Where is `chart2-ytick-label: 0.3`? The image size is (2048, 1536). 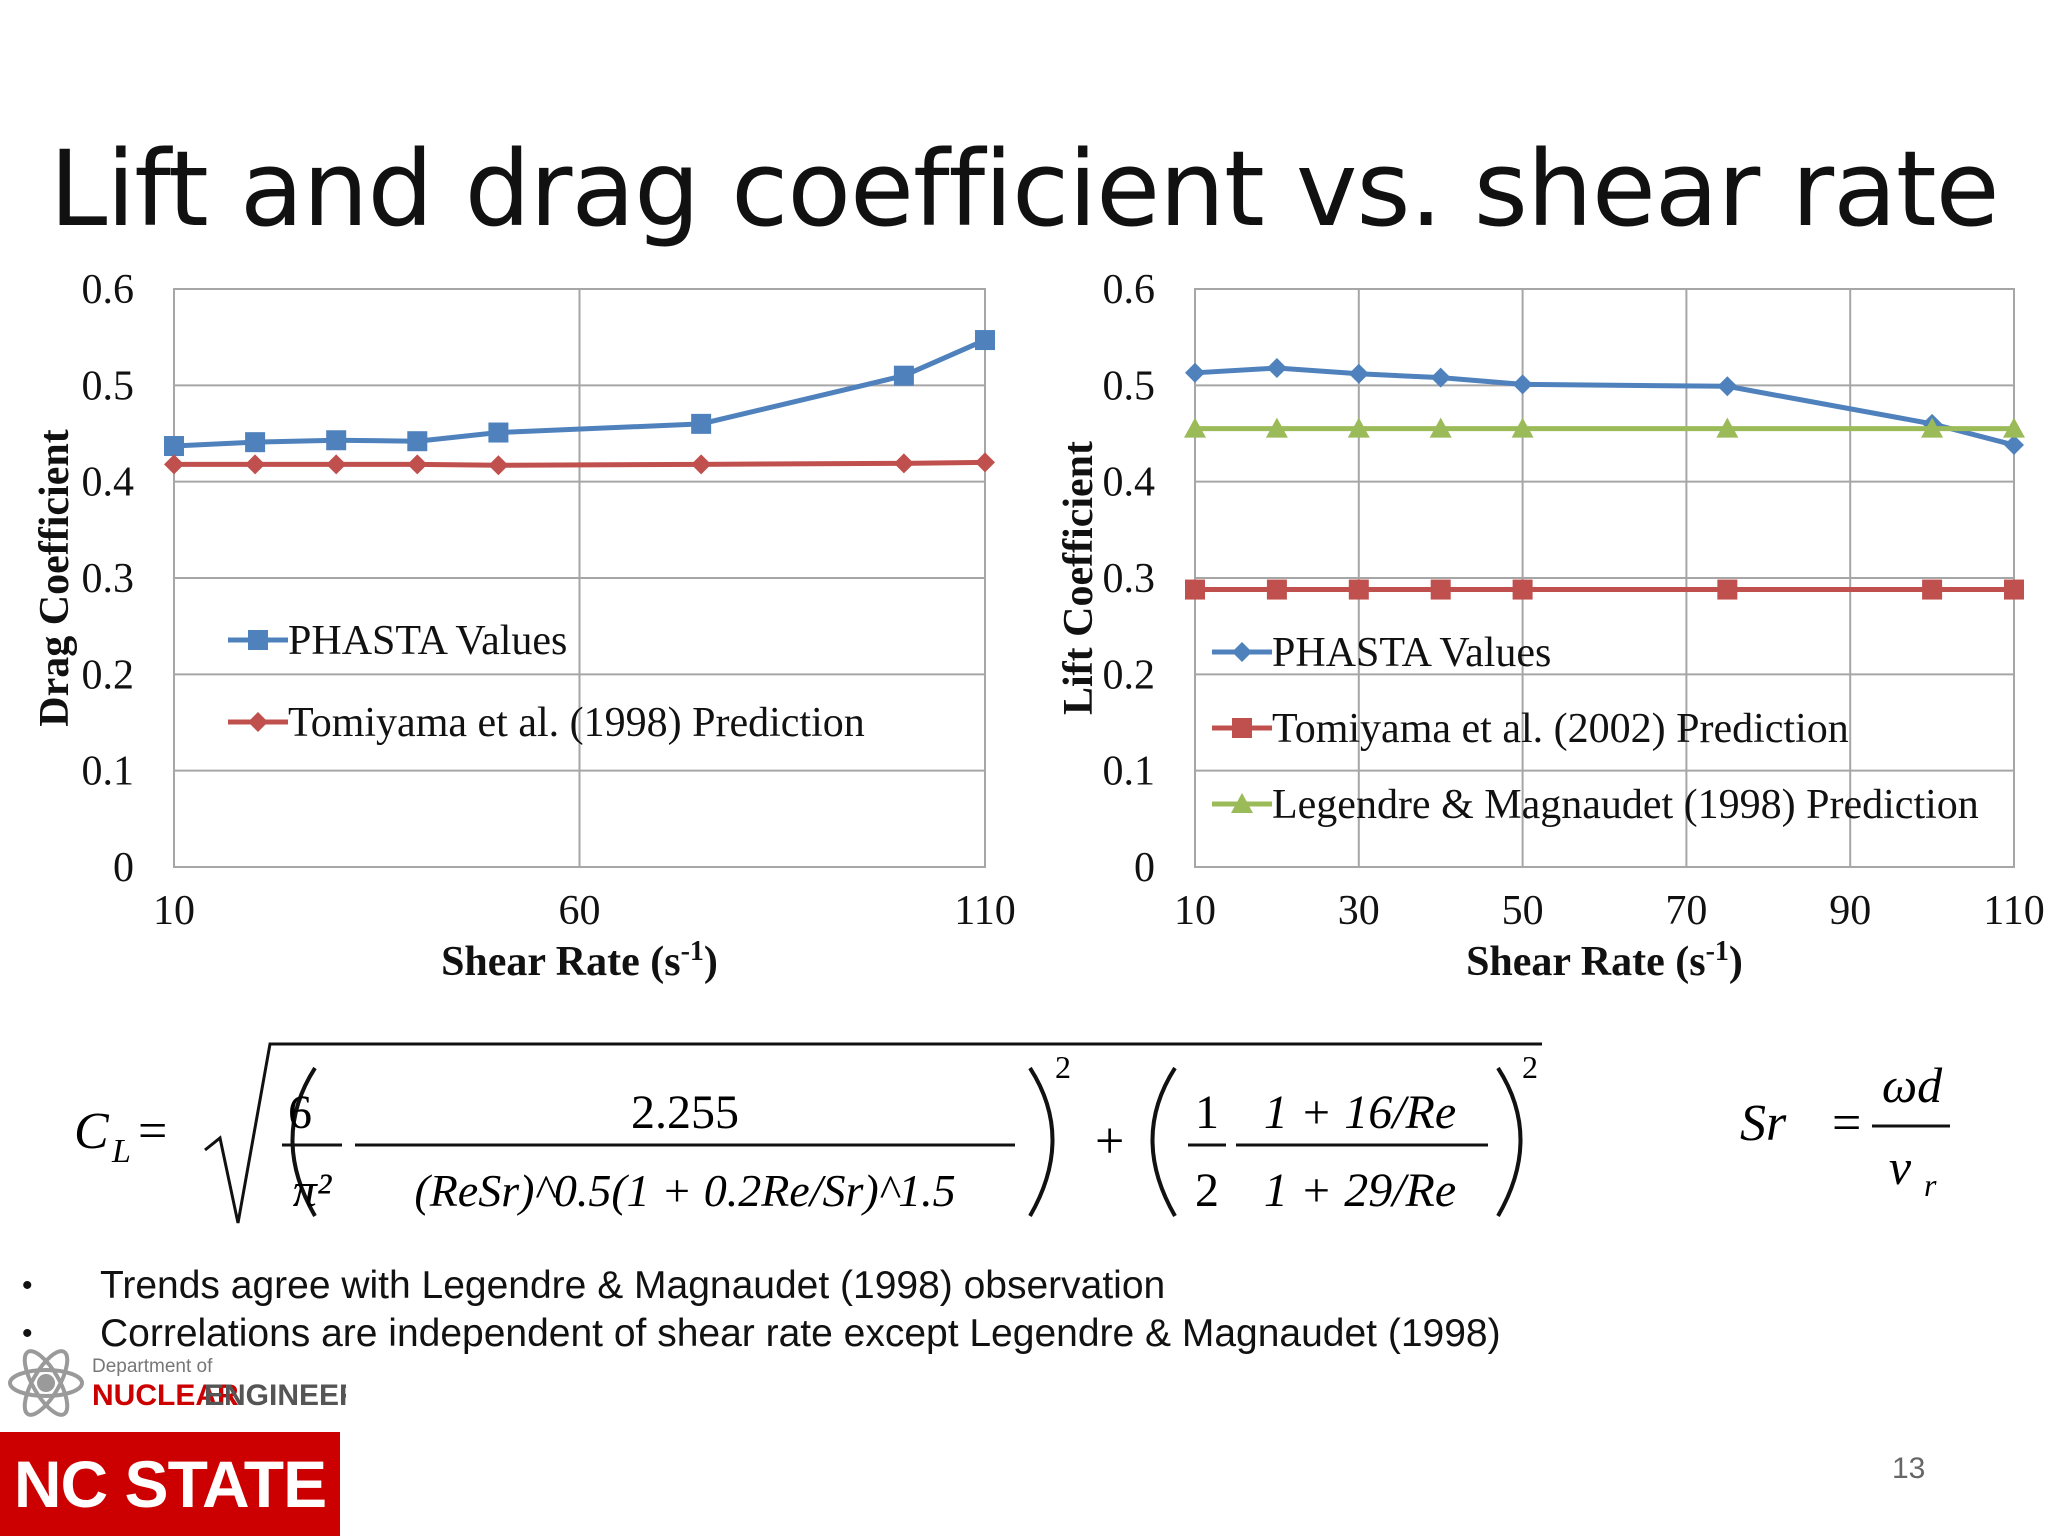
chart2-ytick-label: 0.3 is located at coordinates (1129, 579).